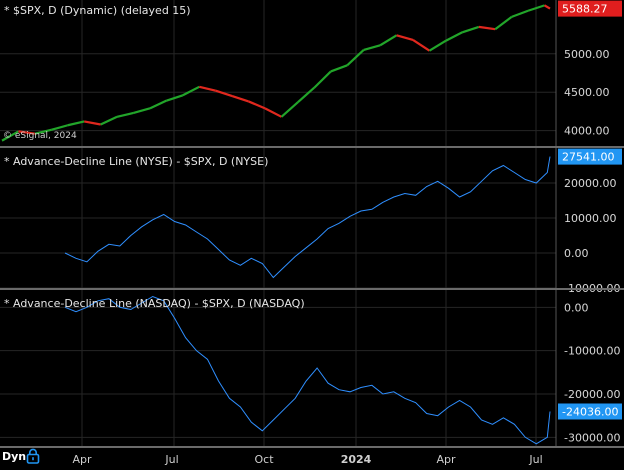  I want to click on y-tick-label-nasdaq: 0.00, so click(576, 307).